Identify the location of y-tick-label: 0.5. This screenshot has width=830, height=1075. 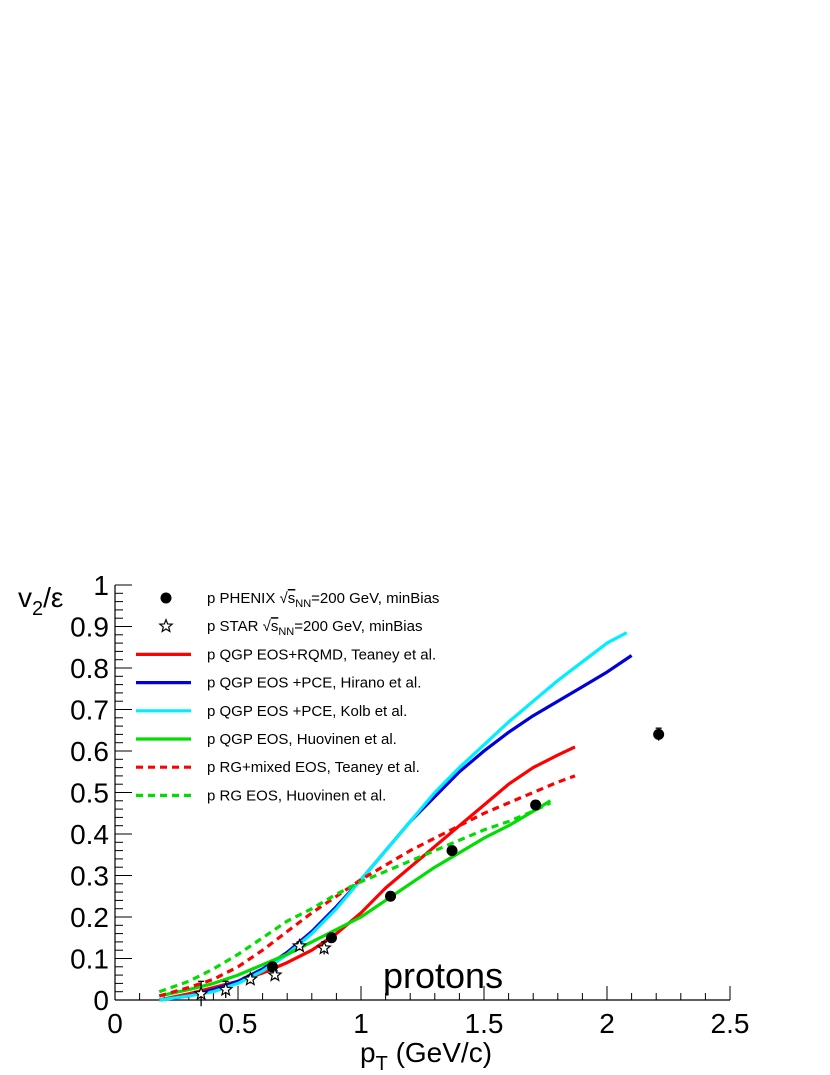
(89, 793).